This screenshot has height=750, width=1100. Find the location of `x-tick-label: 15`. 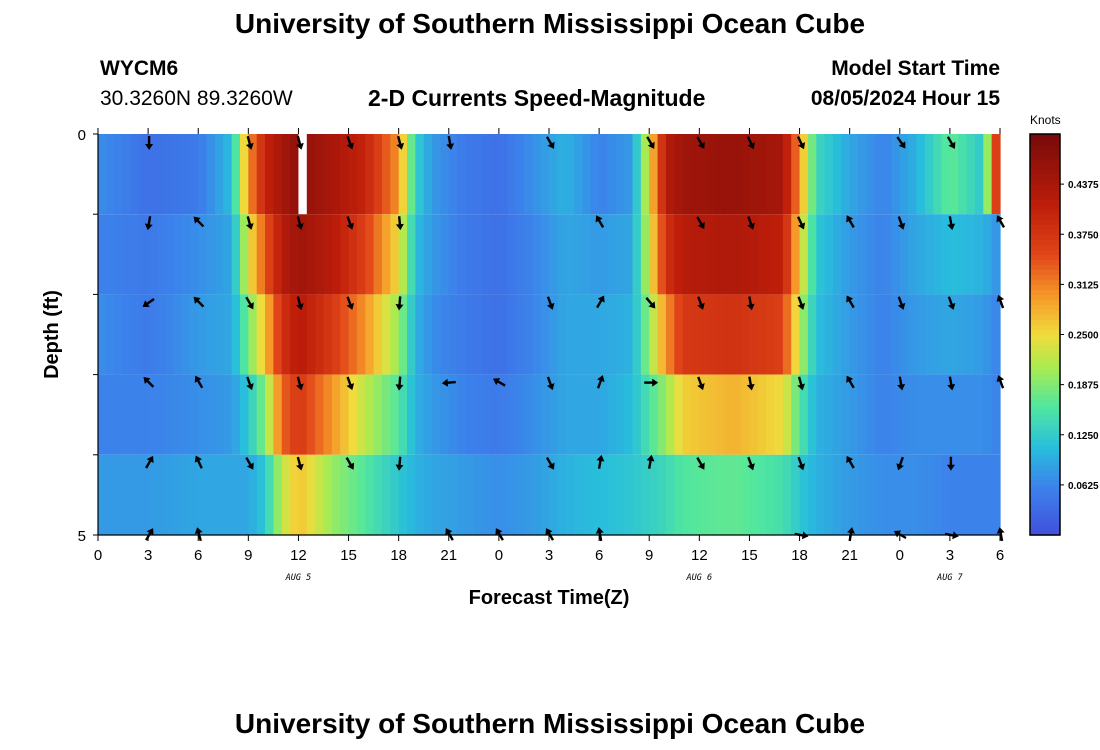

x-tick-label: 15 is located at coordinates (749, 555).